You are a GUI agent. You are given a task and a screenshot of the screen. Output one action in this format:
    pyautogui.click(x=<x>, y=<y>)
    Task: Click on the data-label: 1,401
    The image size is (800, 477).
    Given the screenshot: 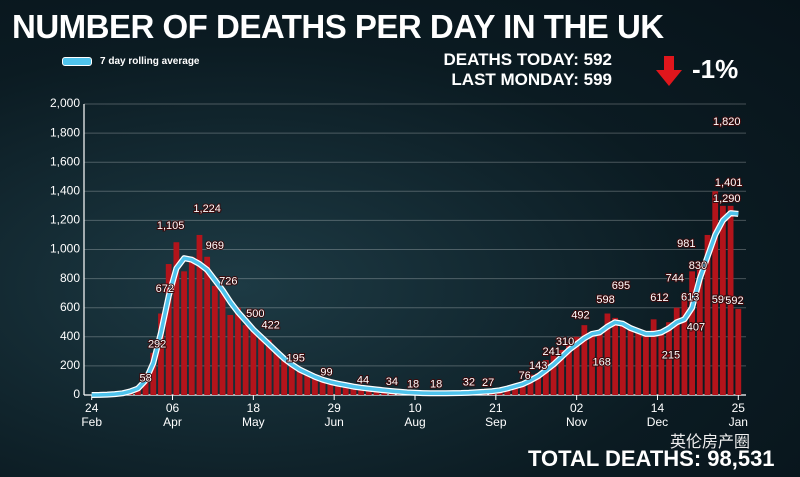 What is the action you would take?
    pyautogui.click(x=729, y=183)
    